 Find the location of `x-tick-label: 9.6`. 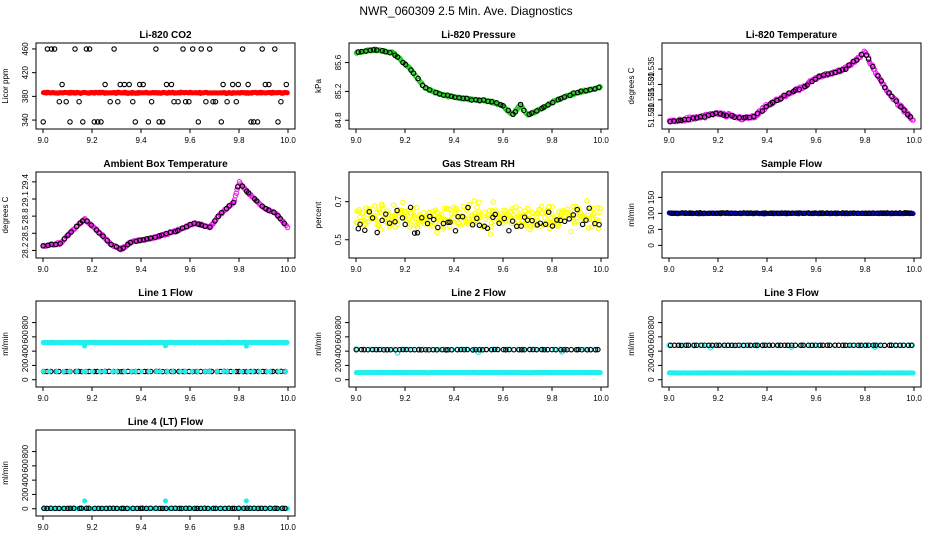

x-tick-label: 9.6 is located at coordinates (190, 527).